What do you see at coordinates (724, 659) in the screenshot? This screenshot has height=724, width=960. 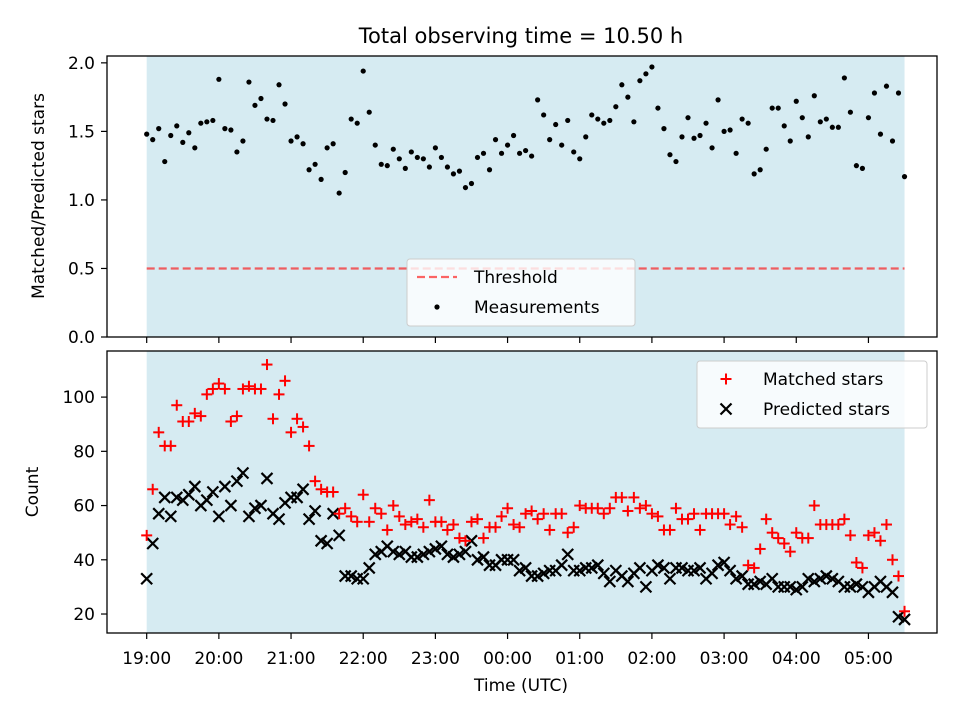 I see `x-tick-label: 03:00` at bounding box center [724, 659].